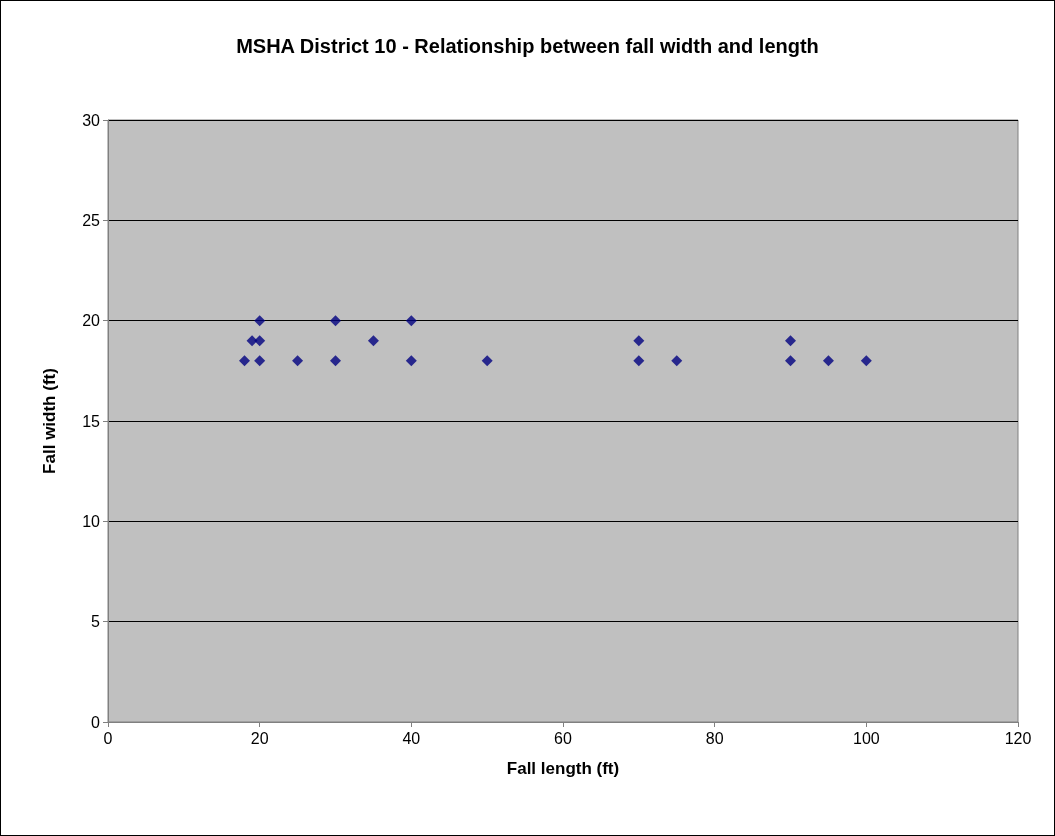 The image size is (1055, 836). I want to click on y-tick-label: 25, so click(91, 220).